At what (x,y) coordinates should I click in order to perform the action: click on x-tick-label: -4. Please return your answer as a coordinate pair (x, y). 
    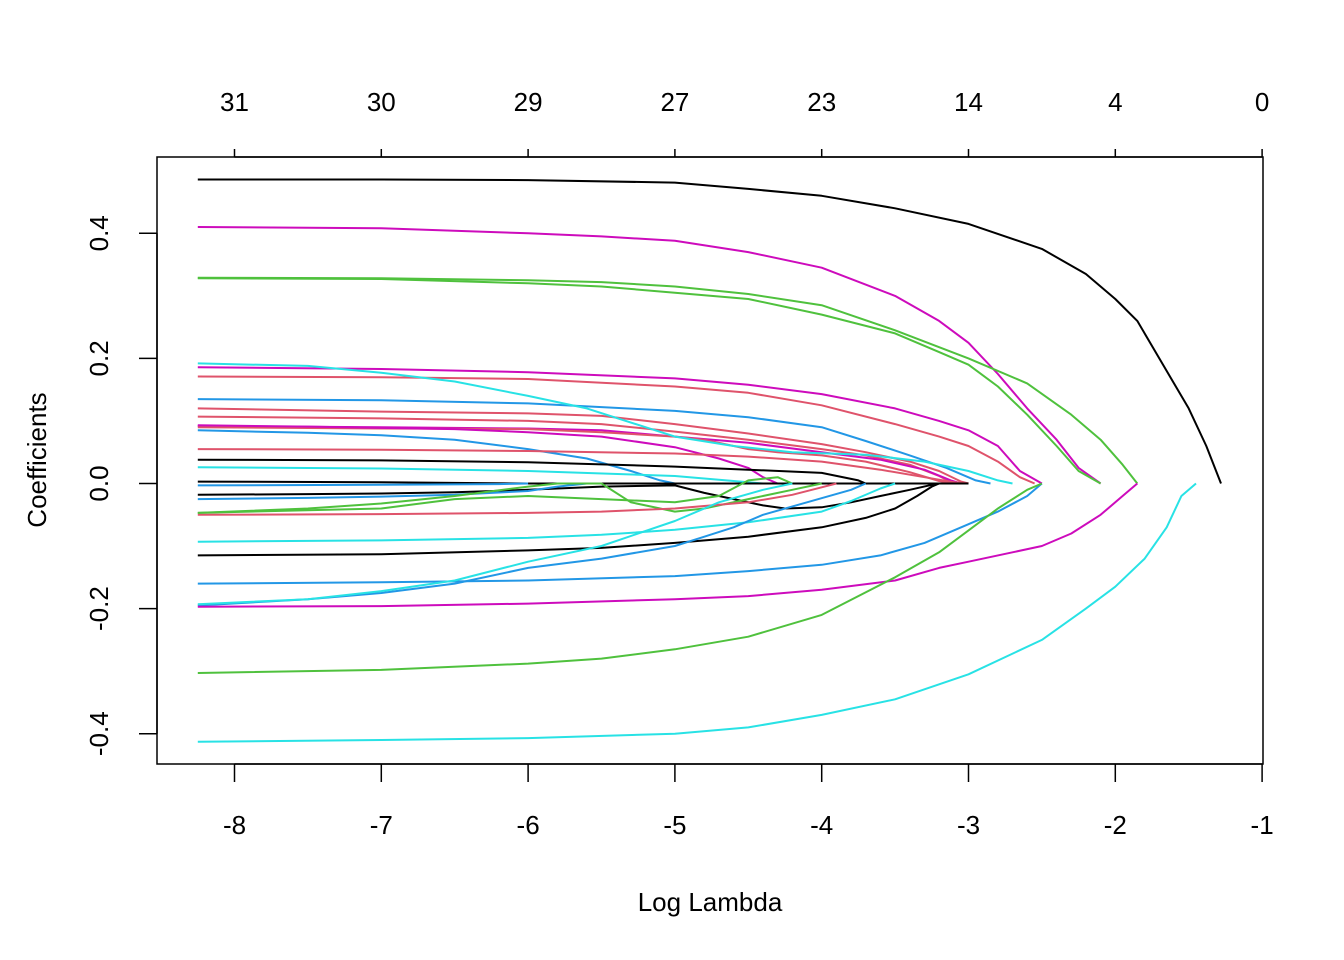
    Looking at the image, I should click on (821, 825).